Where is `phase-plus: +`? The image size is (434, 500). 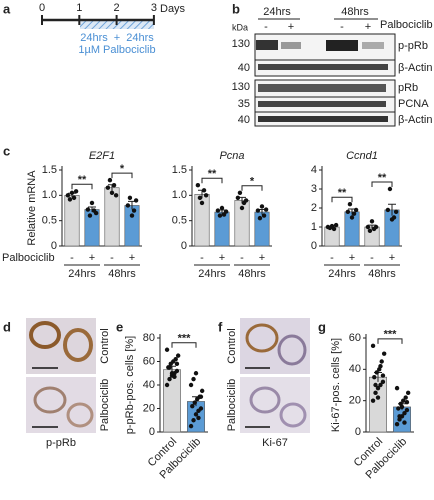
phase-plus: + is located at coordinates (117, 38).